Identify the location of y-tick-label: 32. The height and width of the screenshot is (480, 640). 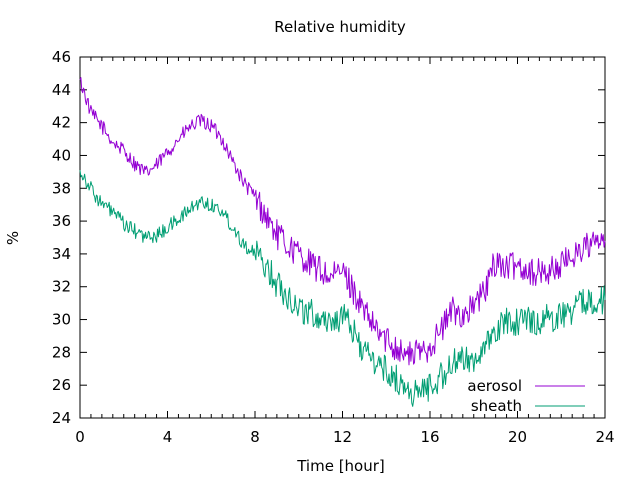
(61, 287).